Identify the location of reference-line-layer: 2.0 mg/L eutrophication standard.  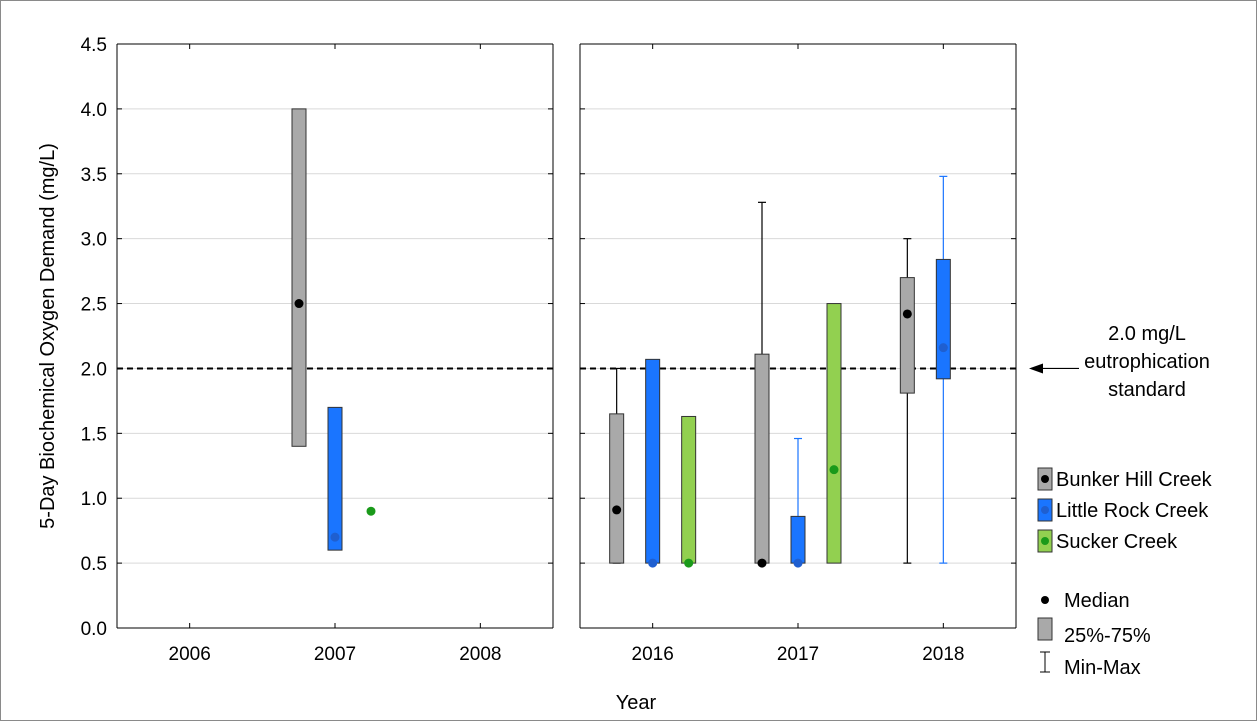
(663, 362).